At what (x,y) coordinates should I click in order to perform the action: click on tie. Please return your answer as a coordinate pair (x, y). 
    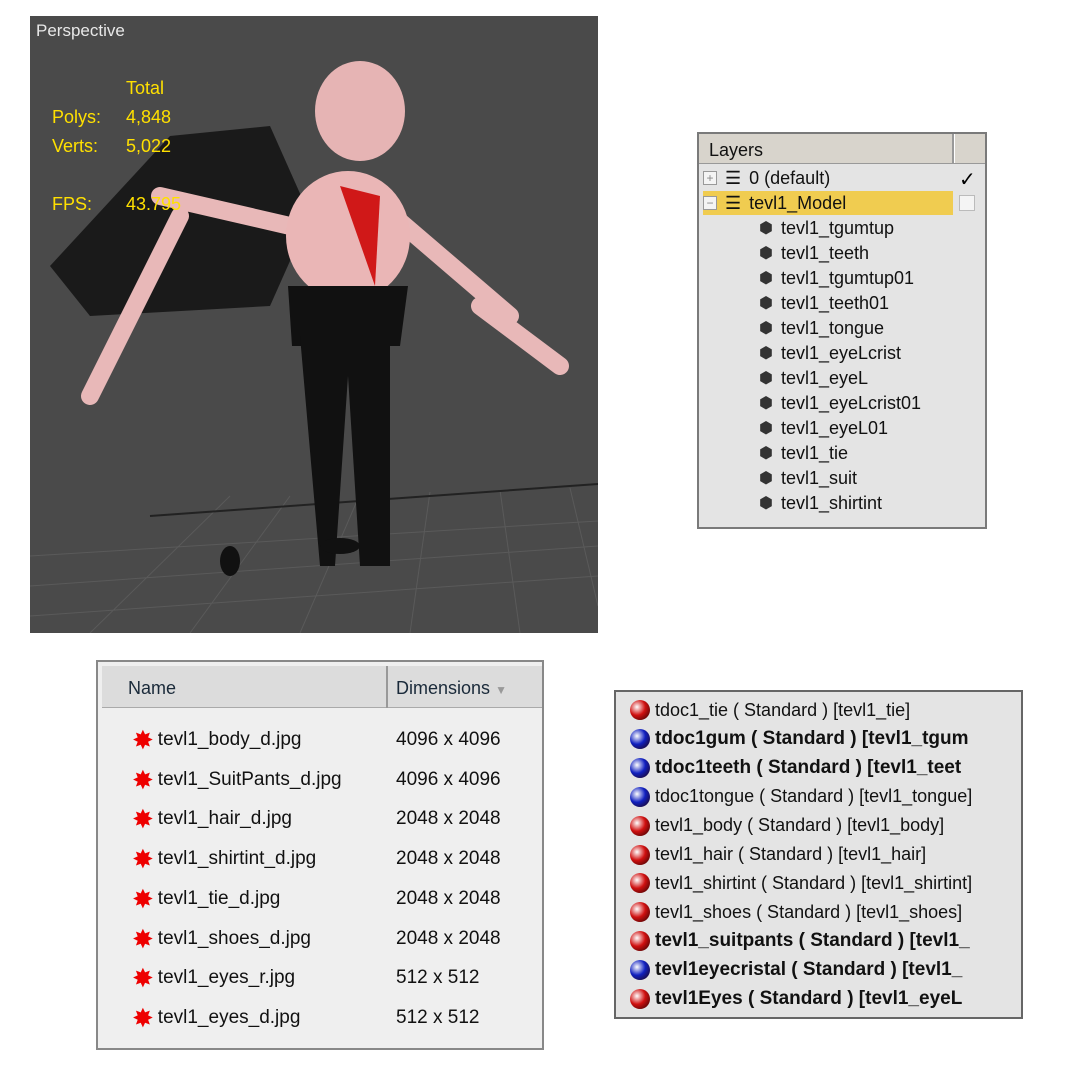
    Looking at the image, I should click on (360, 236).